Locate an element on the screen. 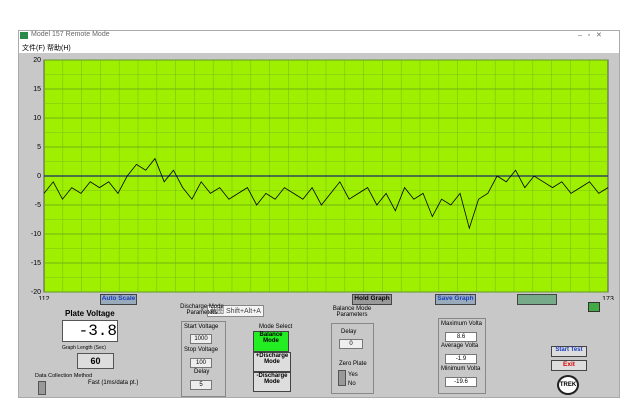  min-label: Minimum Volta is located at coordinates (461, 369).